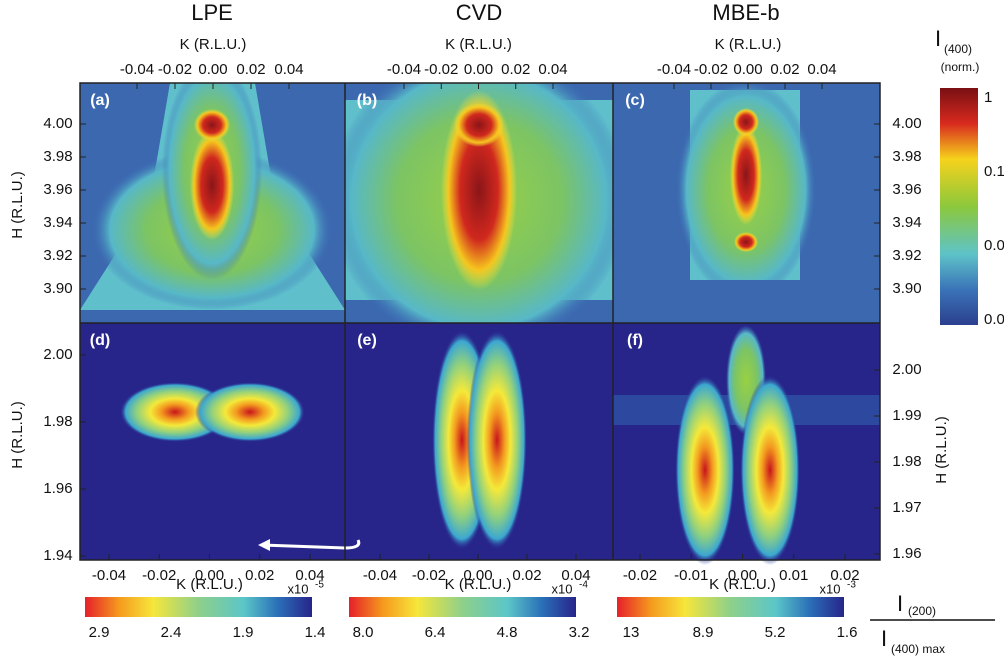 The image size is (1004, 671). What do you see at coordinates (745, 12) in the screenshot?
I see `column-title: MBE-b` at bounding box center [745, 12].